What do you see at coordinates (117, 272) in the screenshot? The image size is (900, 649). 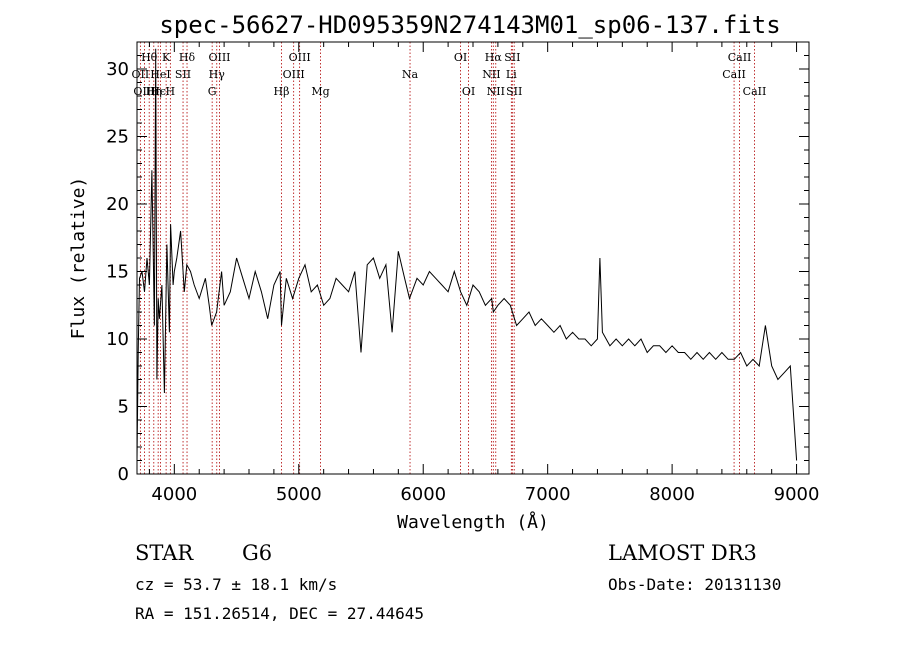 I see `y-tick-label: 15` at bounding box center [117, 272].